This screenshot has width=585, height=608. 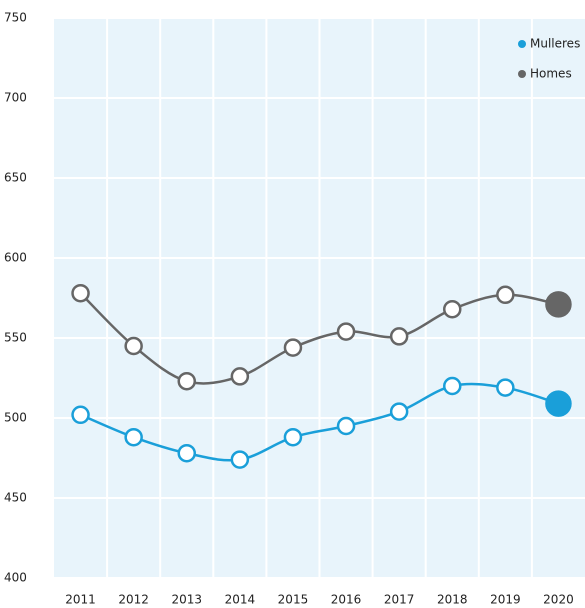 I want to click on x-tick-label: 2018, so click(x=452, y=600).